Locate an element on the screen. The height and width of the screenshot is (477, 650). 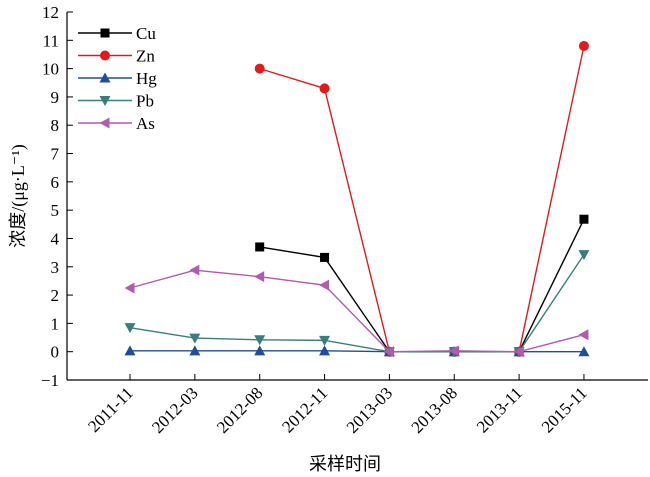
y-tick-label: 7 is located at coordinates (55, 154).